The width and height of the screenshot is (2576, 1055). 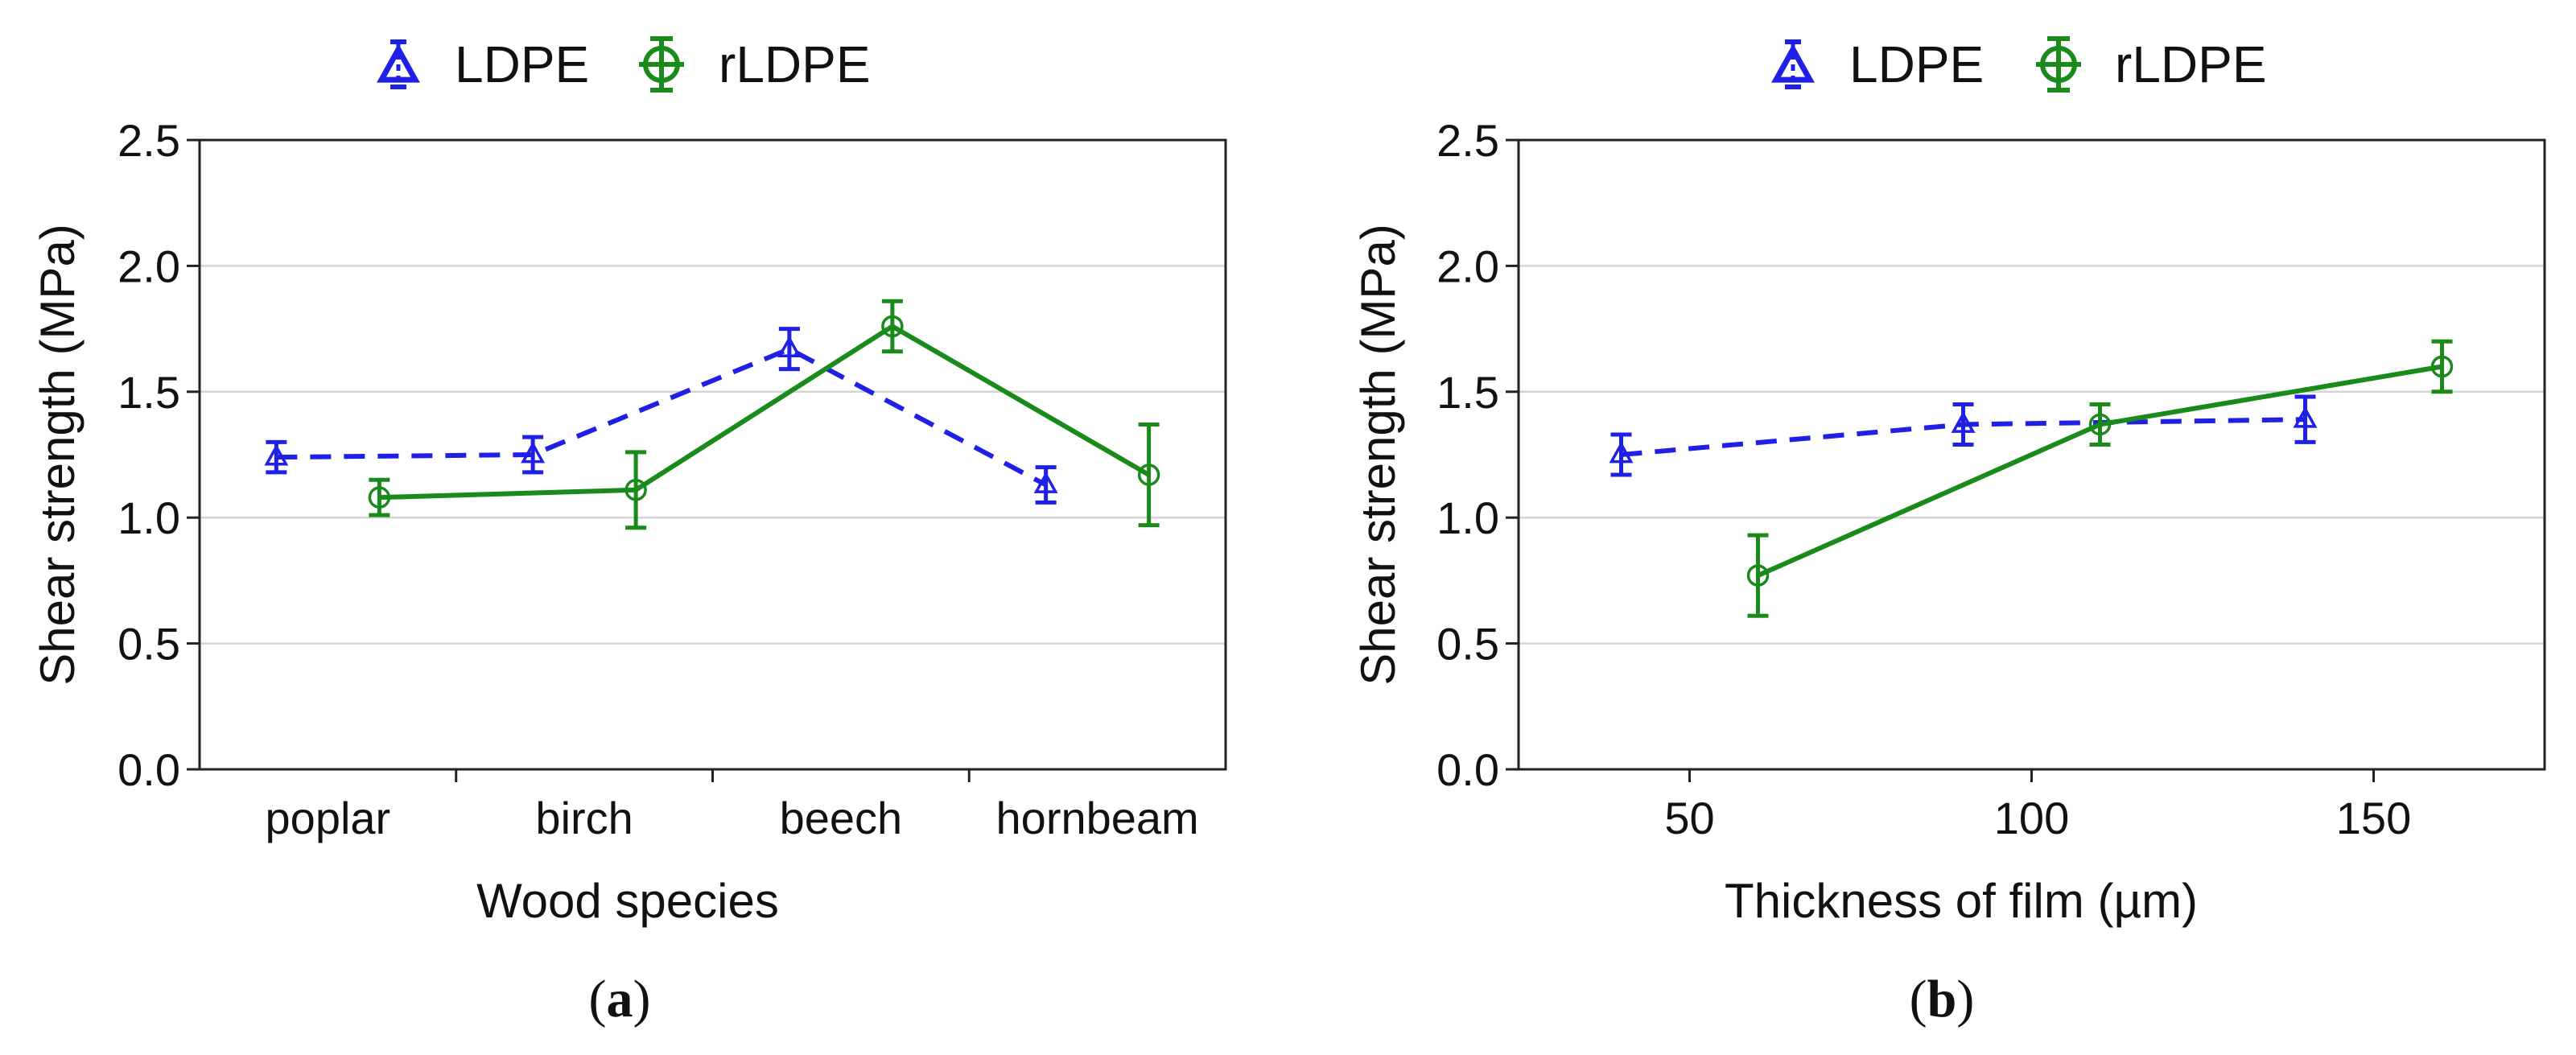 I want to click on y-axis-label-a: Shear strength (MPa), so click(x=57, y=455).